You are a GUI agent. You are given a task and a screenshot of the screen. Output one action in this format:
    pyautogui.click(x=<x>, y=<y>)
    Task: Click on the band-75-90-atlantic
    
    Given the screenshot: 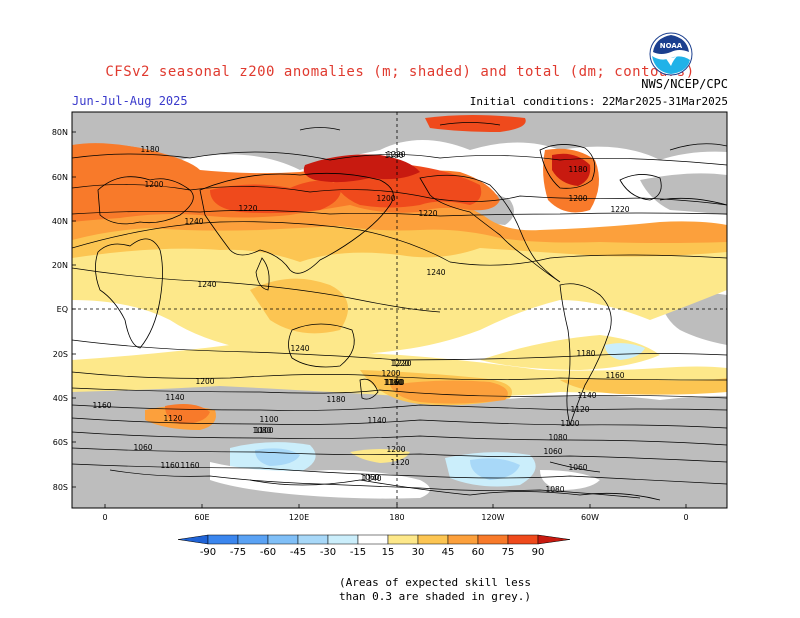 What is the action you would take?
    pyautogui.click(x=571, y=169)
    